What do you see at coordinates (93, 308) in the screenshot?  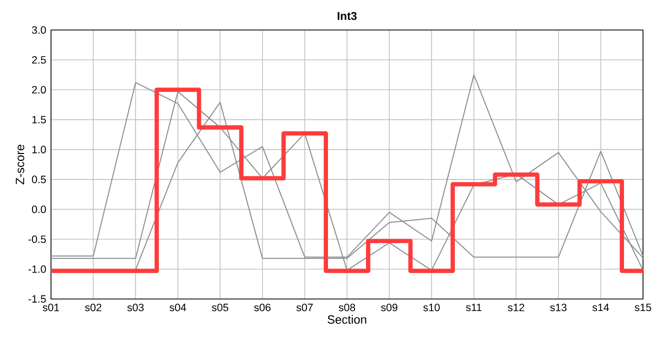 I see `x-tick-label: s02` at bounding box center [93, 308].